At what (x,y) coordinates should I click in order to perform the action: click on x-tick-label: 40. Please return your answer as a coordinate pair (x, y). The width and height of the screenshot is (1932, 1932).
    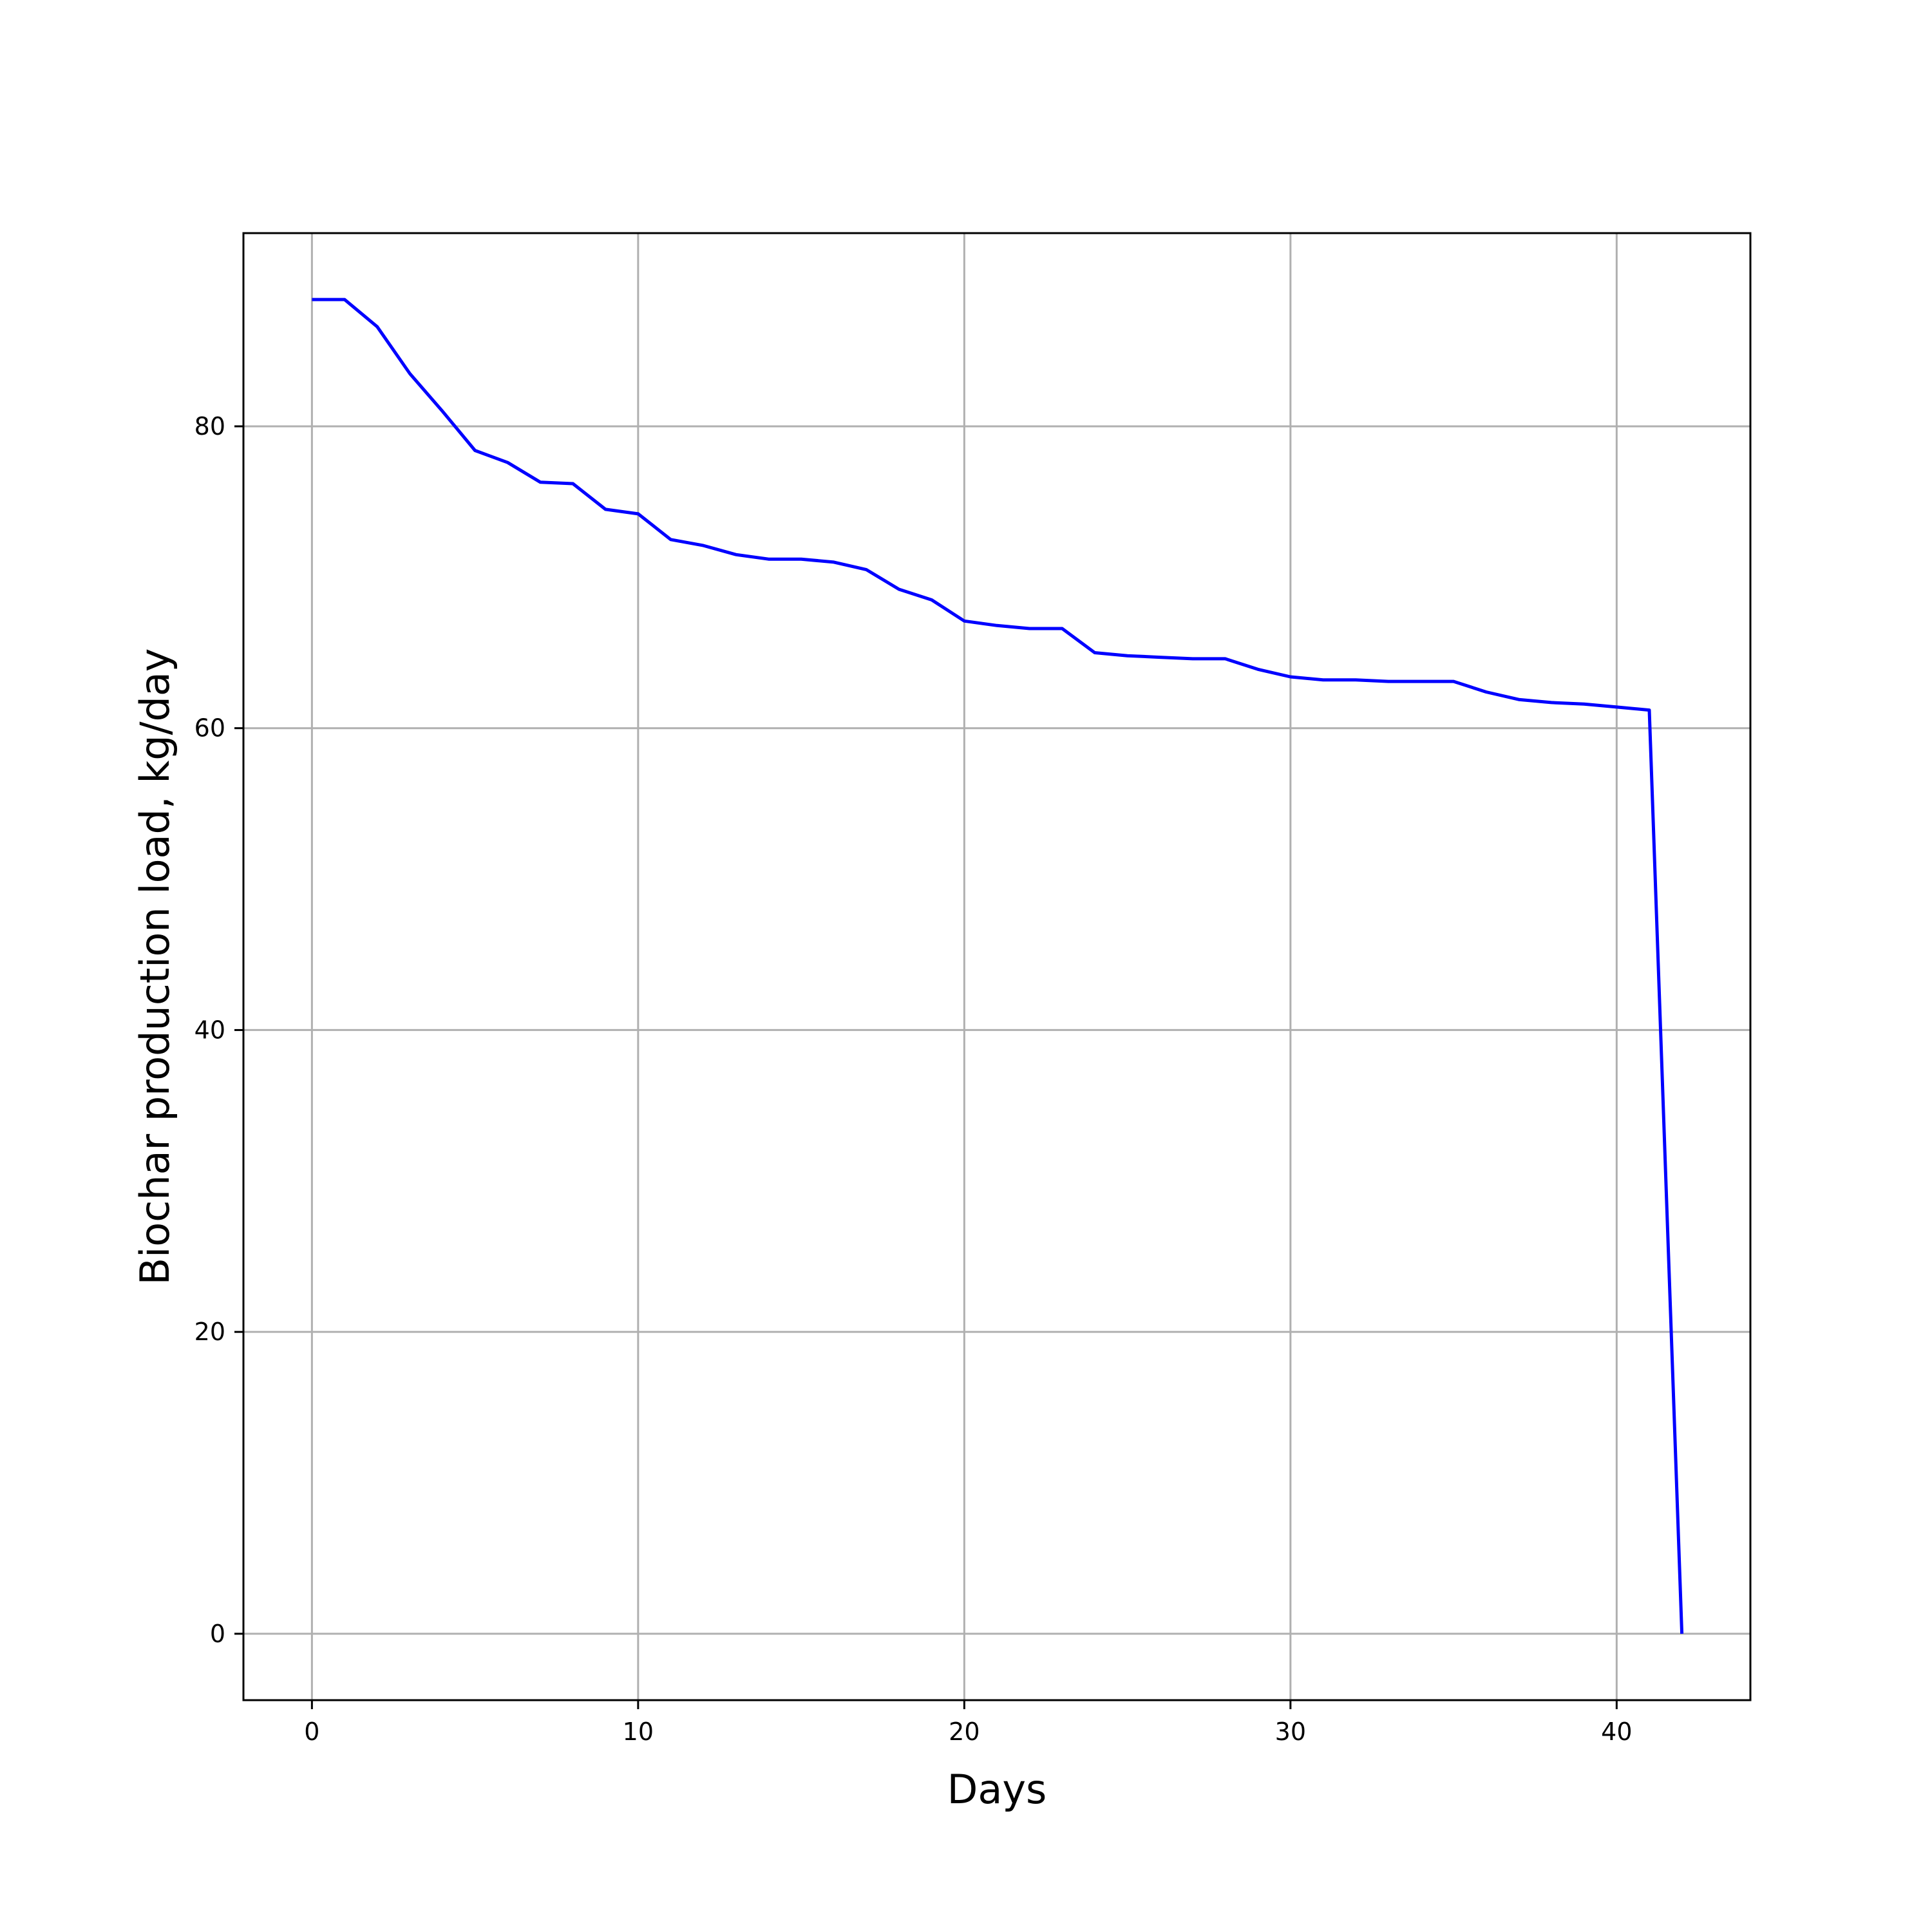
    Looking at the image, I should click on (1616, 1732).